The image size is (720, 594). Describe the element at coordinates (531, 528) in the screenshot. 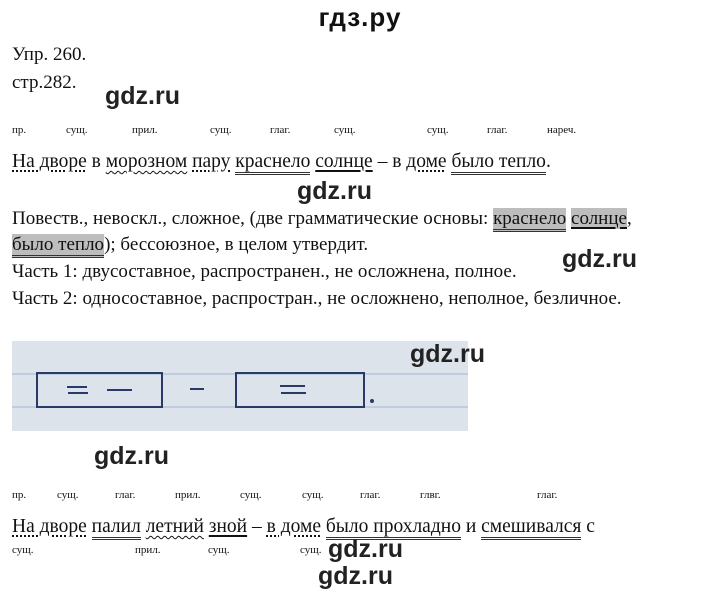

I see `sentence-word: смешивался` at that location.